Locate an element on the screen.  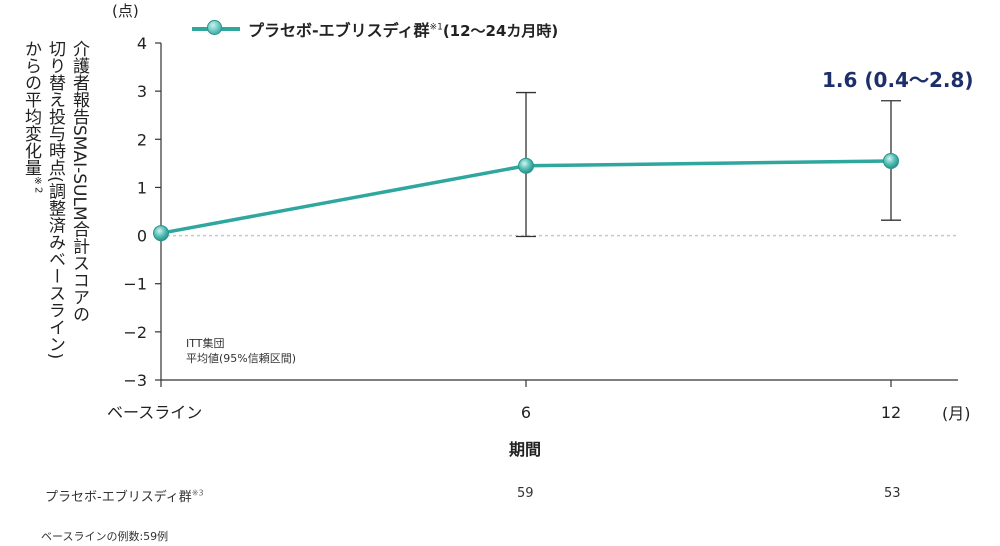
x-tick-label: 12 is located at coordinates (891, 412).